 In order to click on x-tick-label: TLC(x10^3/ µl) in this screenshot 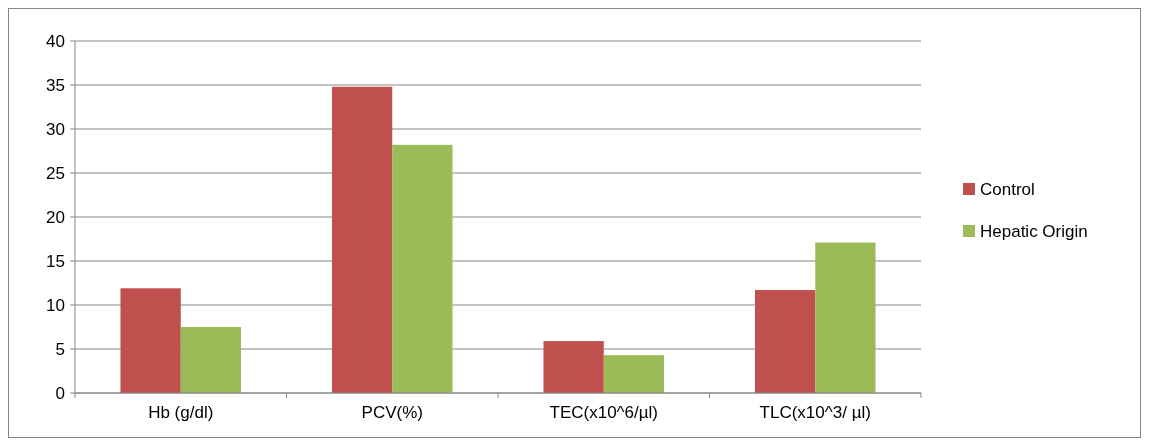, I will do `click(815, 412)`.